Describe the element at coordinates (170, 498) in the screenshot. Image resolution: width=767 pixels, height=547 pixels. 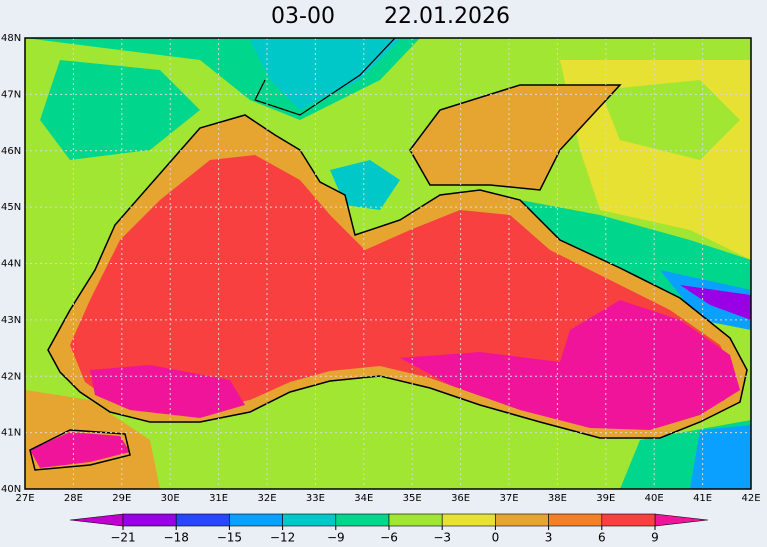
I see `lon-label: 30E` at that location.